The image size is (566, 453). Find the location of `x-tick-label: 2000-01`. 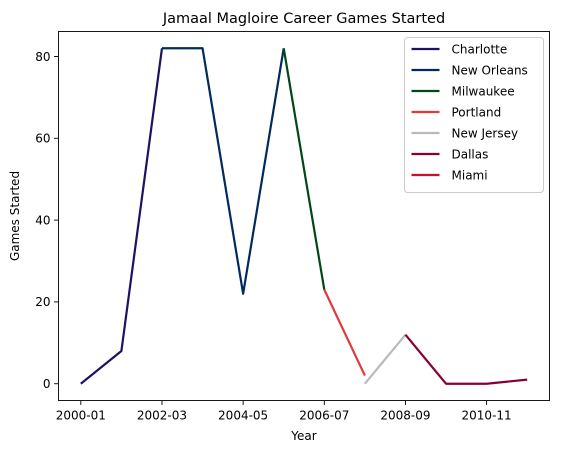

x-tick-label: 2000-01 is located at coordinates (81, 416).